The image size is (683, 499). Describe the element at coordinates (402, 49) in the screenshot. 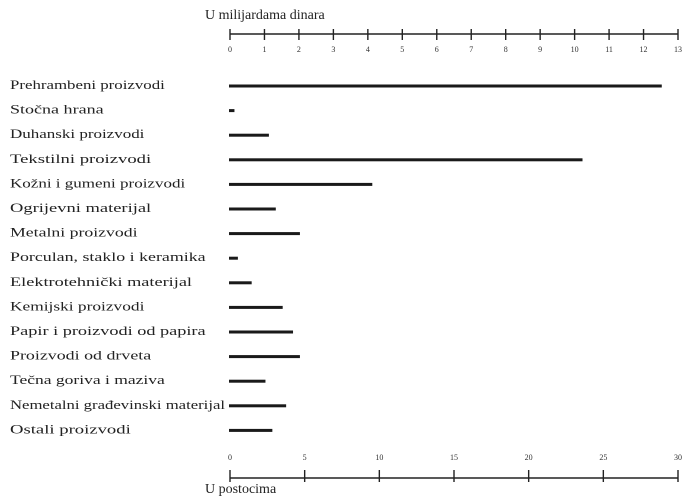

I see `top-tick-label: 5` at that location.